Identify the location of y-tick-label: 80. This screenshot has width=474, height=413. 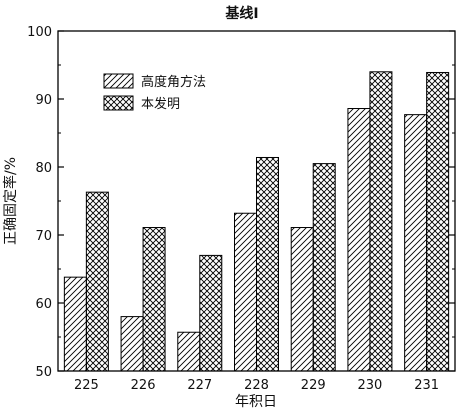
(43, 168).